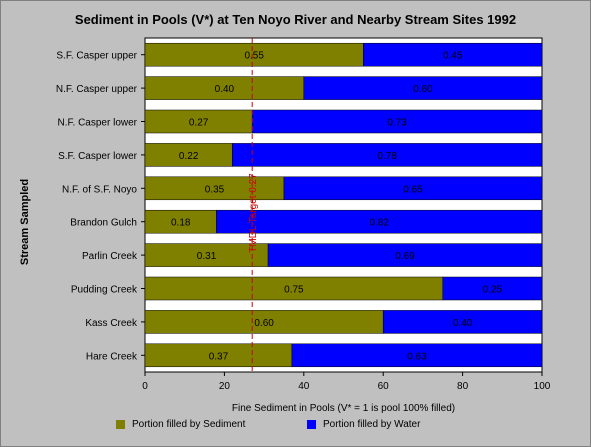 This screenshot has height=447, width=591. What do you see at coordinates (225, 89) in the screenshot?
I see `bar-label-sediment: 0.40` at bounding box center [225, 89].